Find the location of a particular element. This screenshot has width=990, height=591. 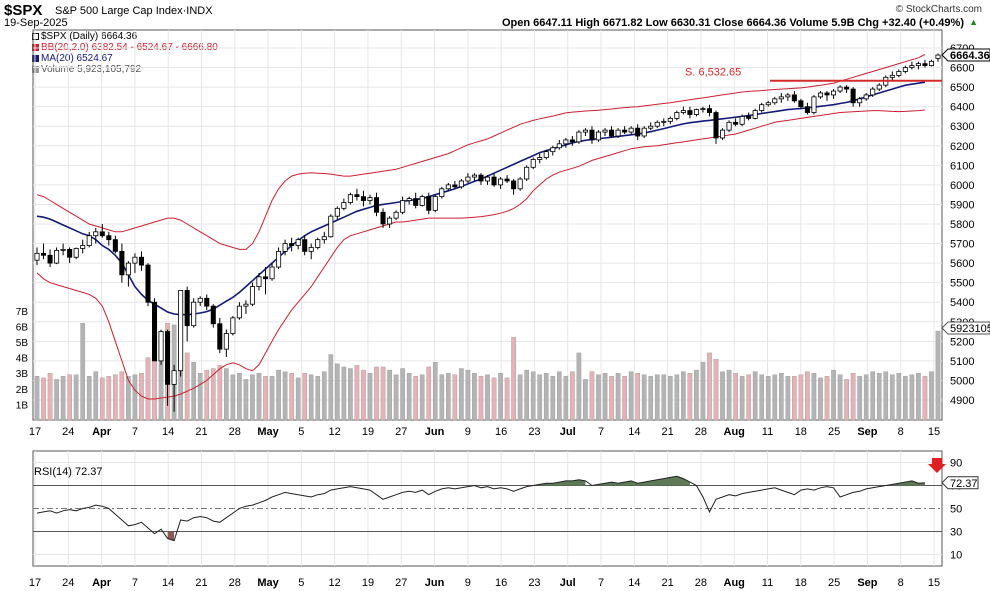

x-tick-label: 28 is located at coordinates (235, 583).